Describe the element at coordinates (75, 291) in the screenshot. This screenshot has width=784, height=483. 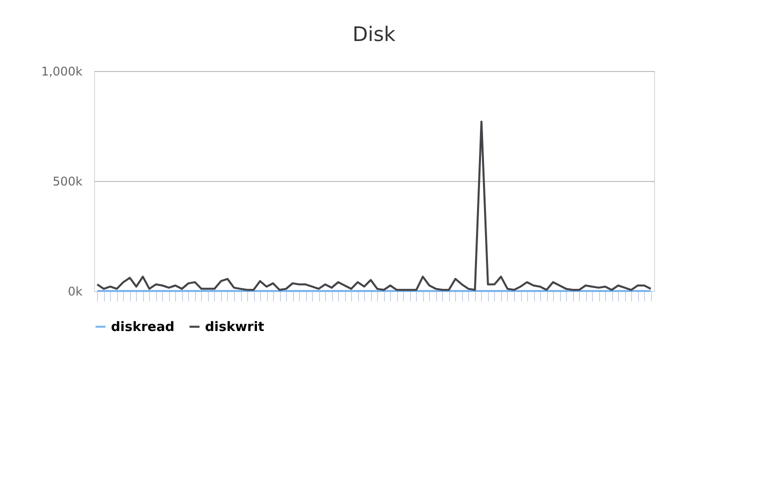
I see `y-tick-label: 0k` at that location.